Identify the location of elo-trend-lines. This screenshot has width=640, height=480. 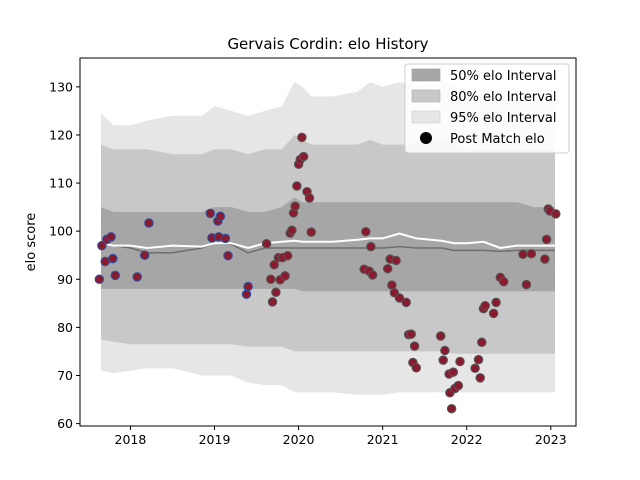
(327, 243).